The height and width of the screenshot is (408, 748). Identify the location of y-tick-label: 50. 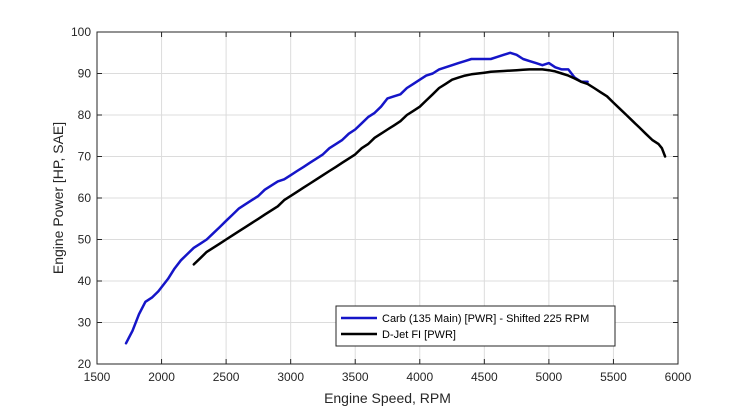
(85, 240).